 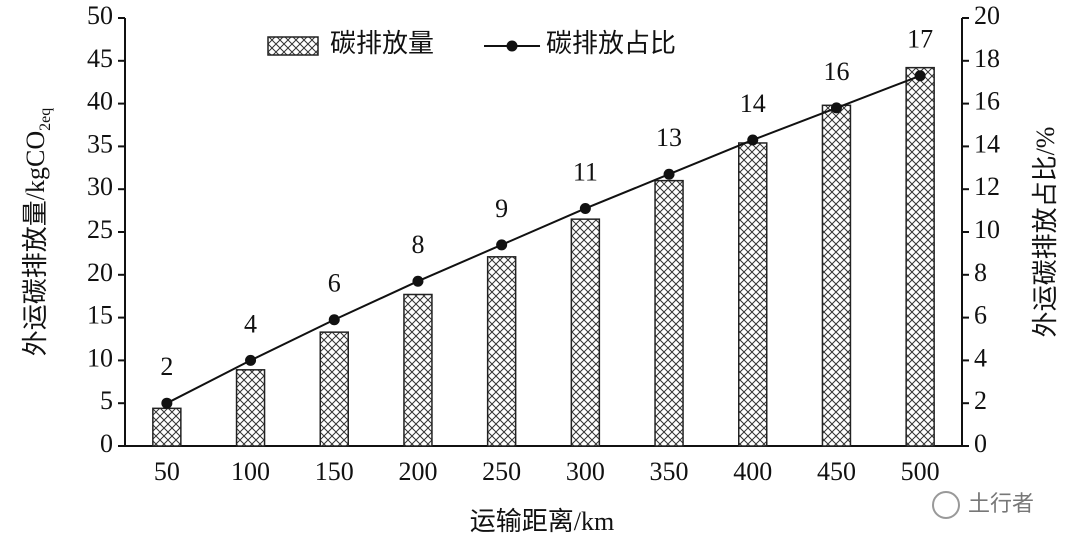 What do you see at coordinates (100, 143) in the screenshot?
I see `y-tick-label: 35` at bounding box center [100, 143].